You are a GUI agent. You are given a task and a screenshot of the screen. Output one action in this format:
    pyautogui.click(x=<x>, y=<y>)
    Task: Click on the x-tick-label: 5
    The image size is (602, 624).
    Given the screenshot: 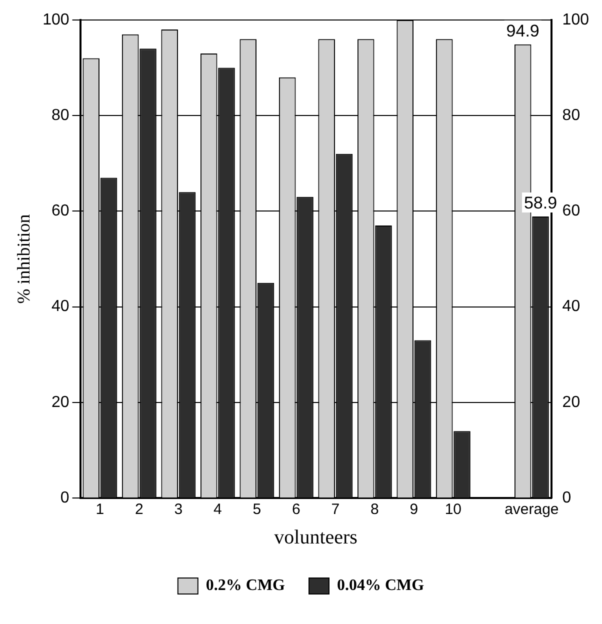 What is the action you would take?
    pyautogui.click(x=257, y=509)
    